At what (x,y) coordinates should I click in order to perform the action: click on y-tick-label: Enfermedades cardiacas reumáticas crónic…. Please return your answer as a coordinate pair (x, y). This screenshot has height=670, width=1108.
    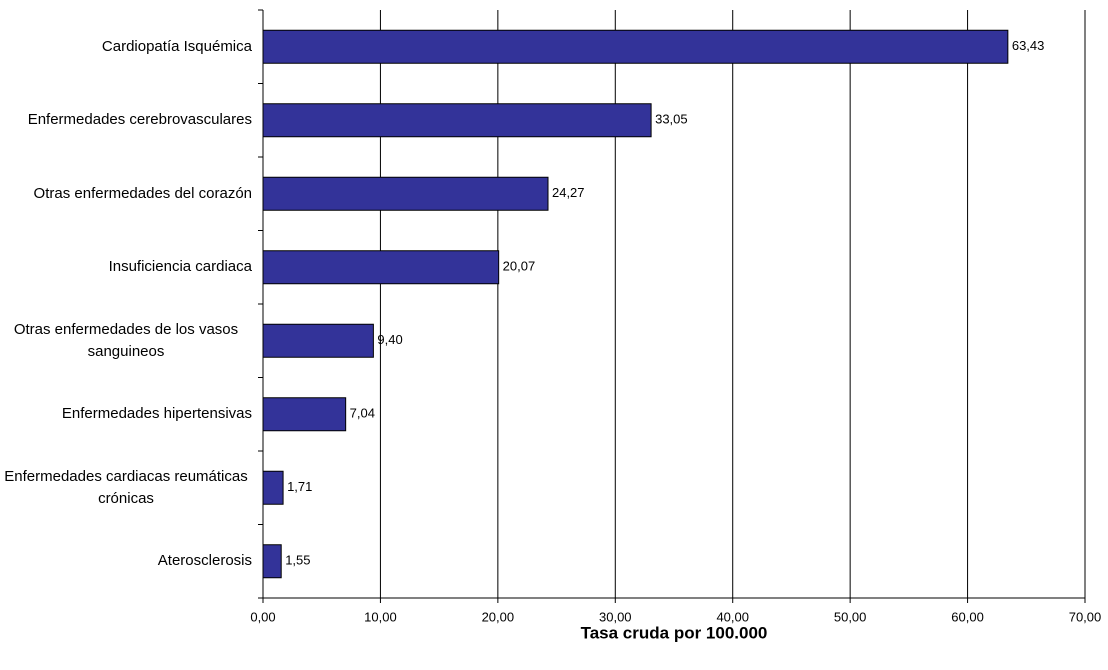
    Looking at the image, I should click on (126, 487).